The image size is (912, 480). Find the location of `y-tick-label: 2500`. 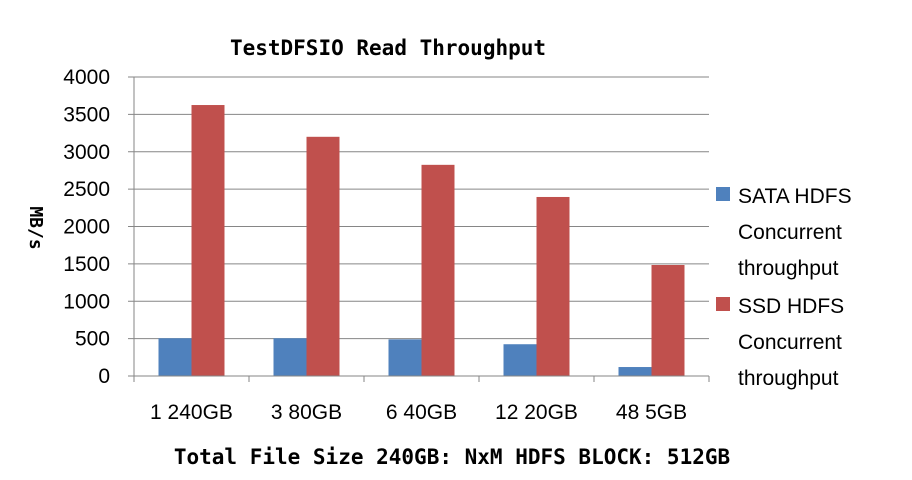

y-tick-label: 2500 is located at coordinates (86, 189).